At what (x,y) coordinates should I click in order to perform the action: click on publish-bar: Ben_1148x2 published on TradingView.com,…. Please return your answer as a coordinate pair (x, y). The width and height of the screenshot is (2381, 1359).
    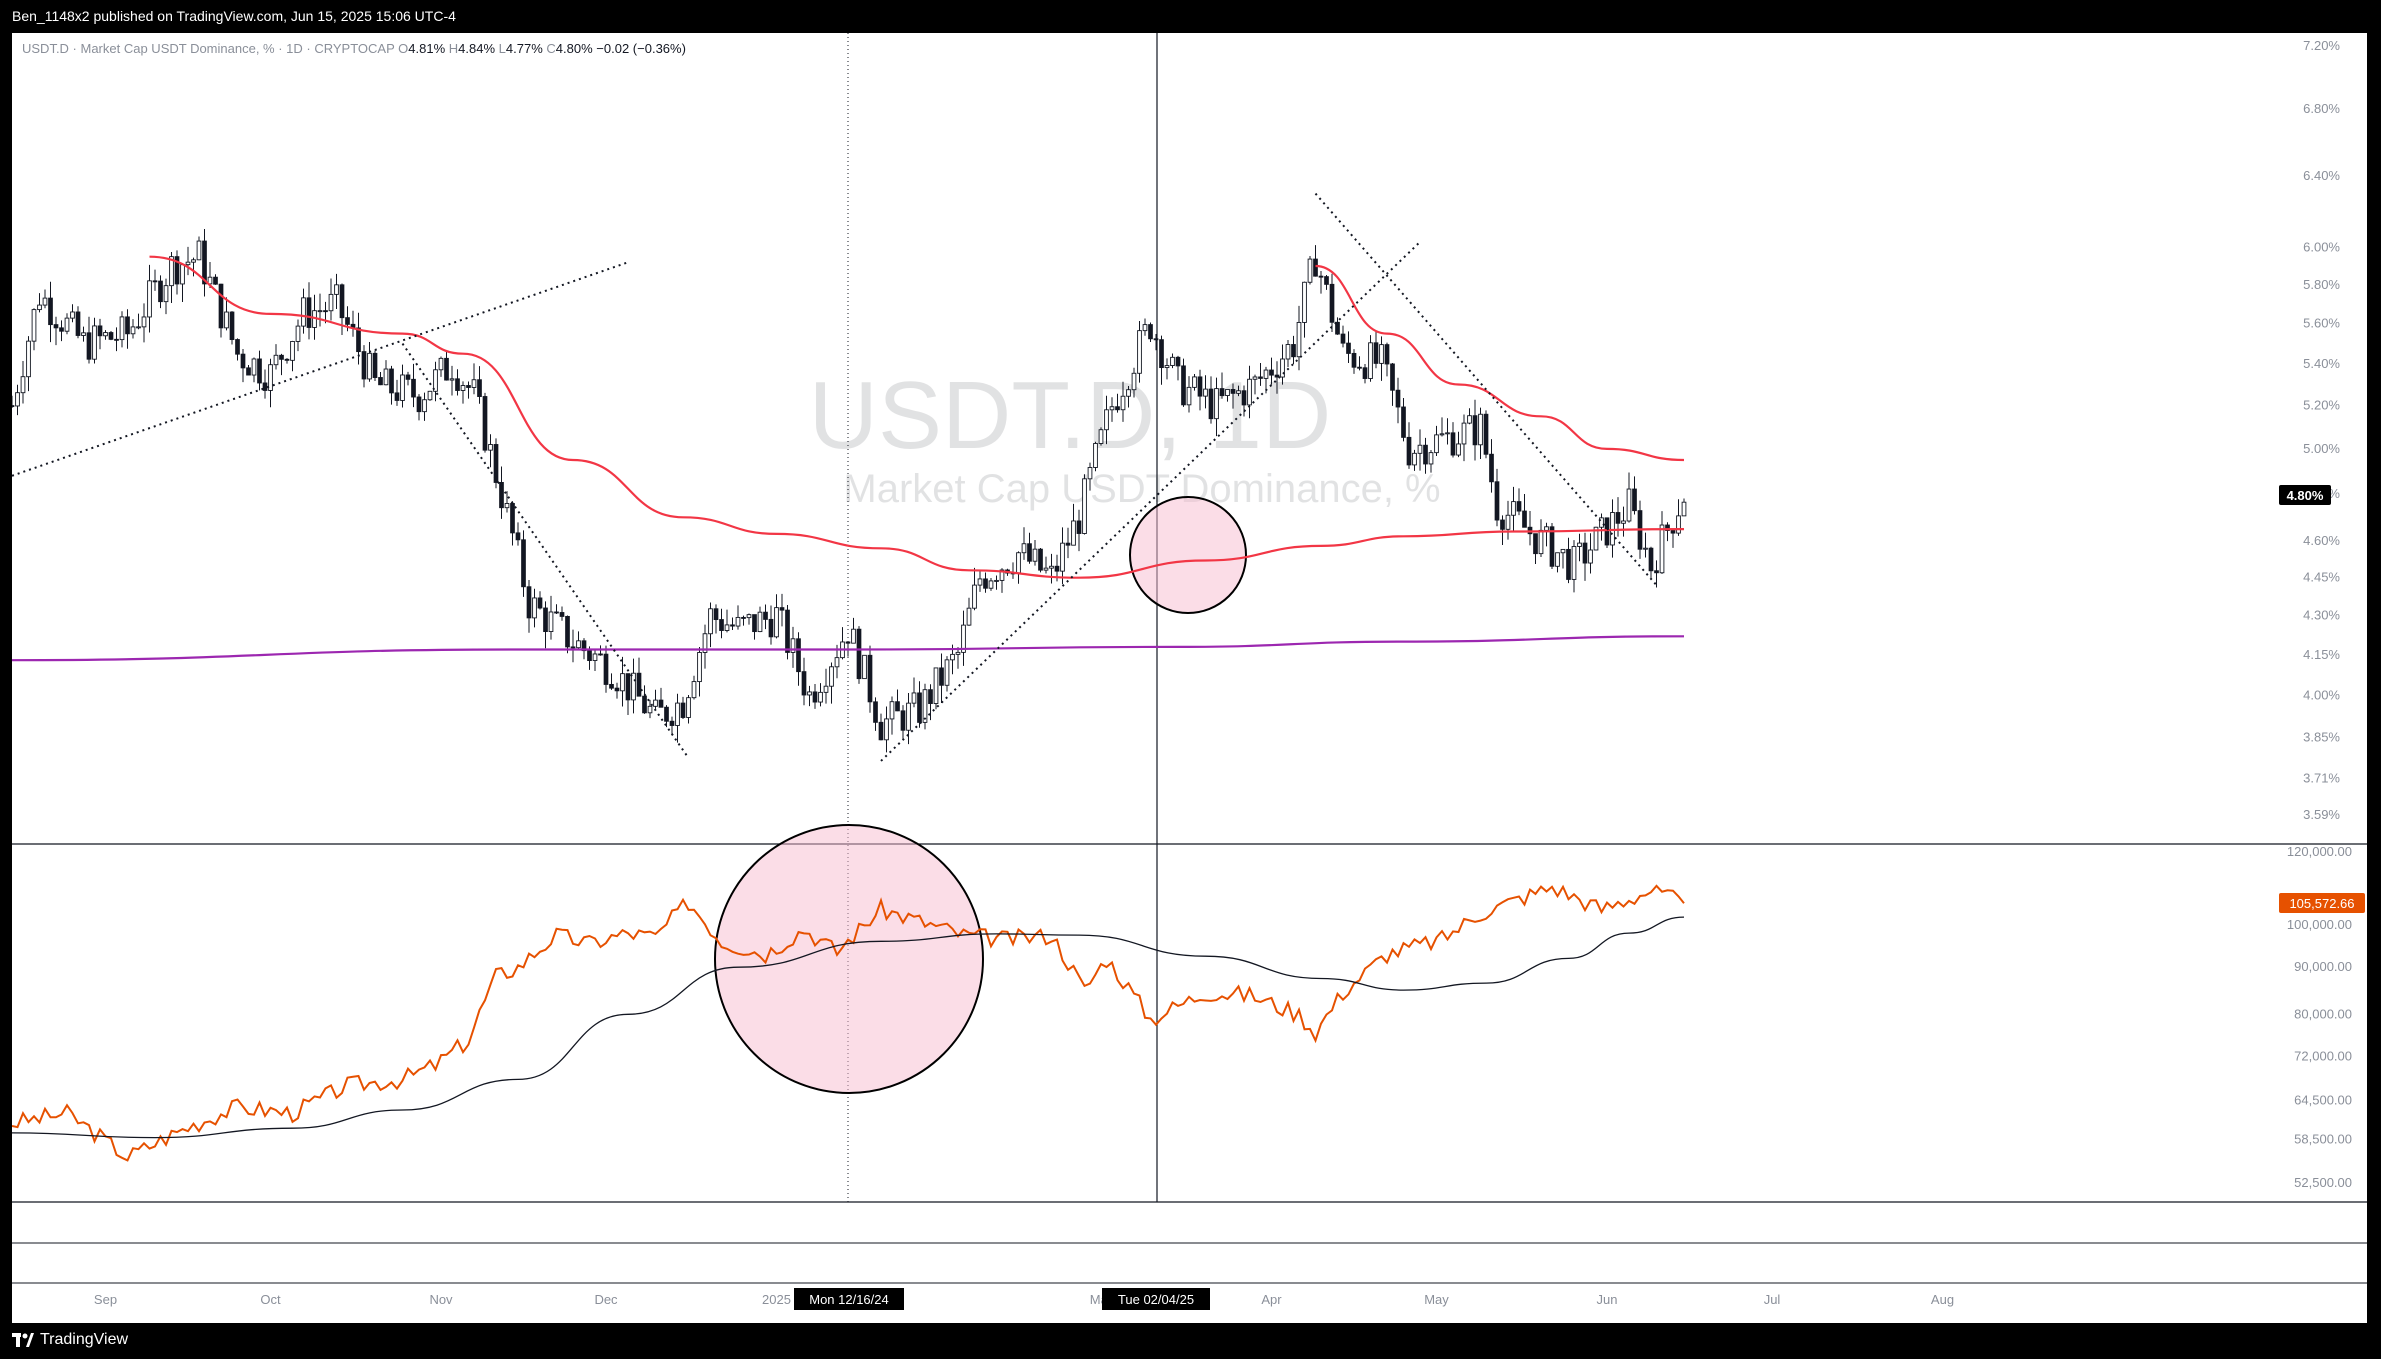
    Looking at the image, I should click on (1190, 16).